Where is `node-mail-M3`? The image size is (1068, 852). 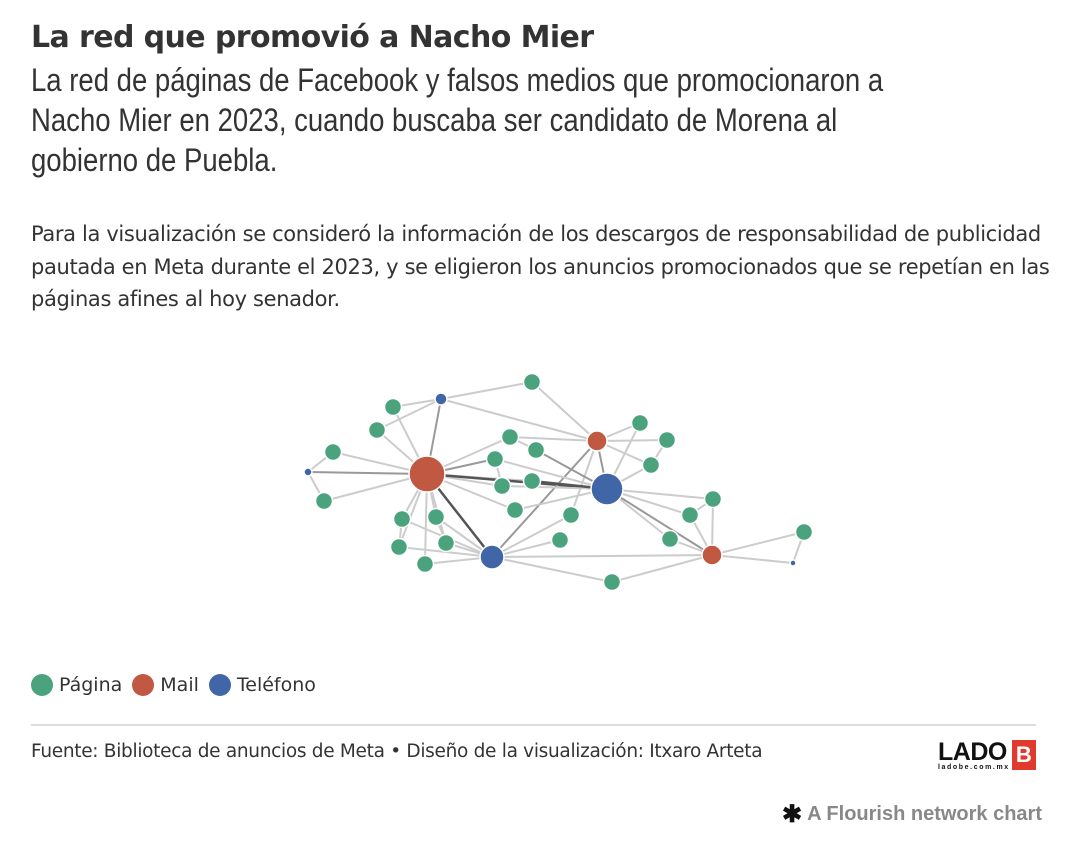 node-mail-M3 is located at coordinates (712, 555).